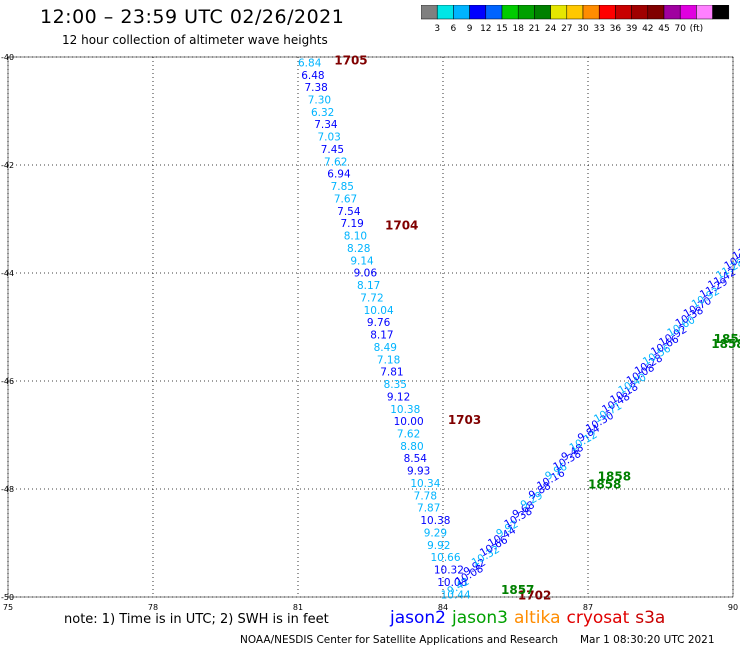 The height and width of the screenshot is (650, 740). I want to click on lon-tick-label: 84, so click(443, 607).